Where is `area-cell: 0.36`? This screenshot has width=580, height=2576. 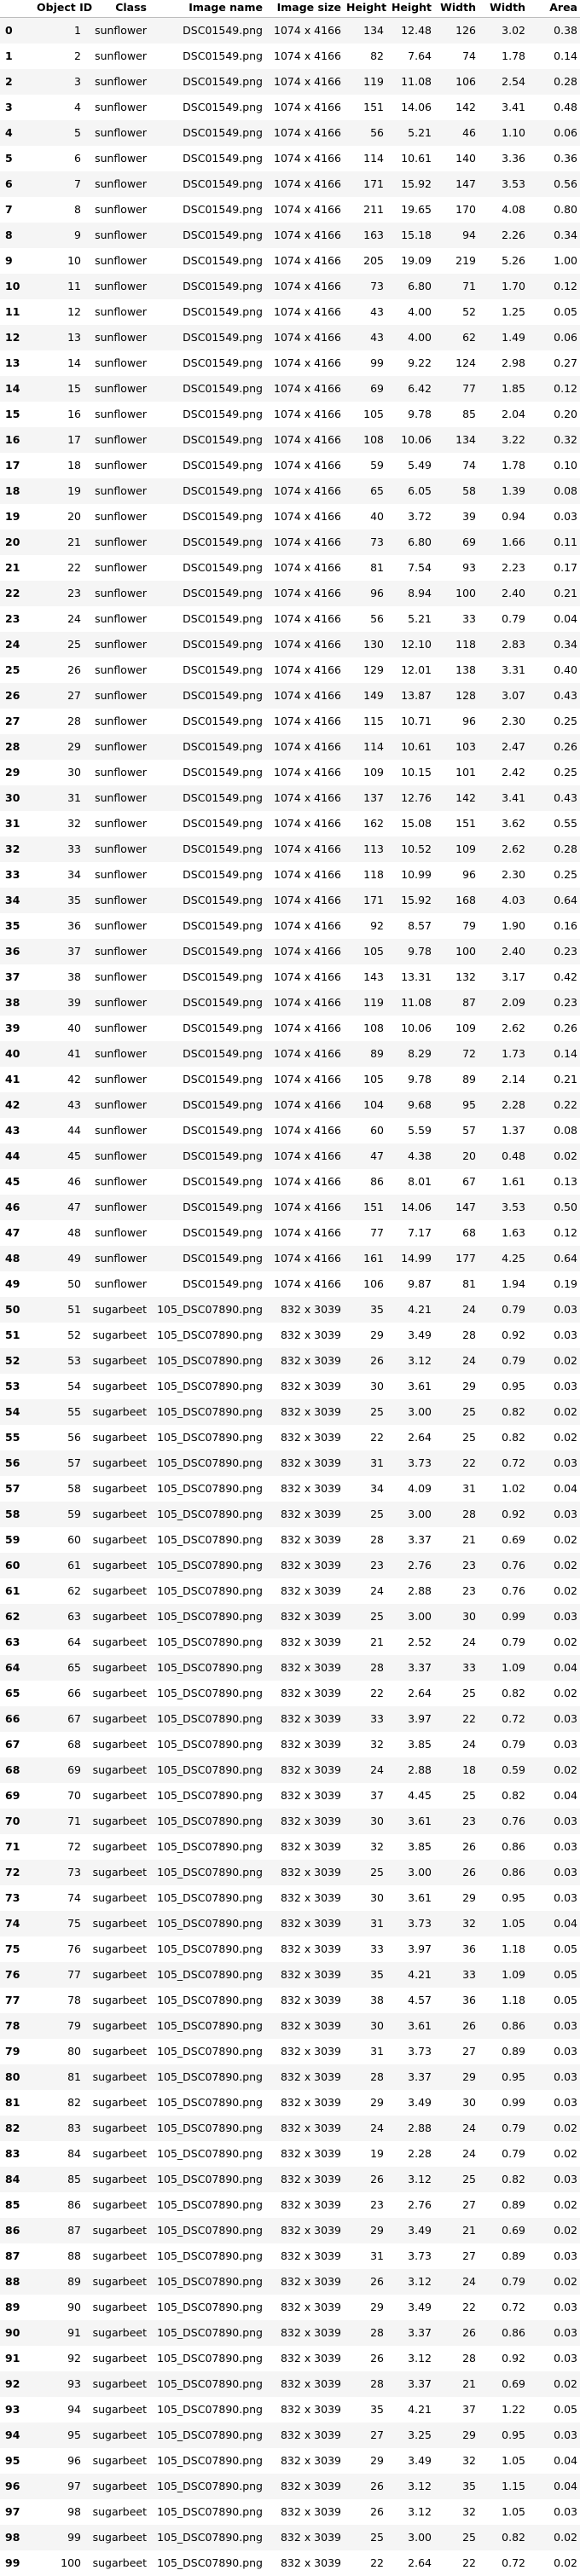 area-cell: 0.36 is located at coordinates (565, 158).